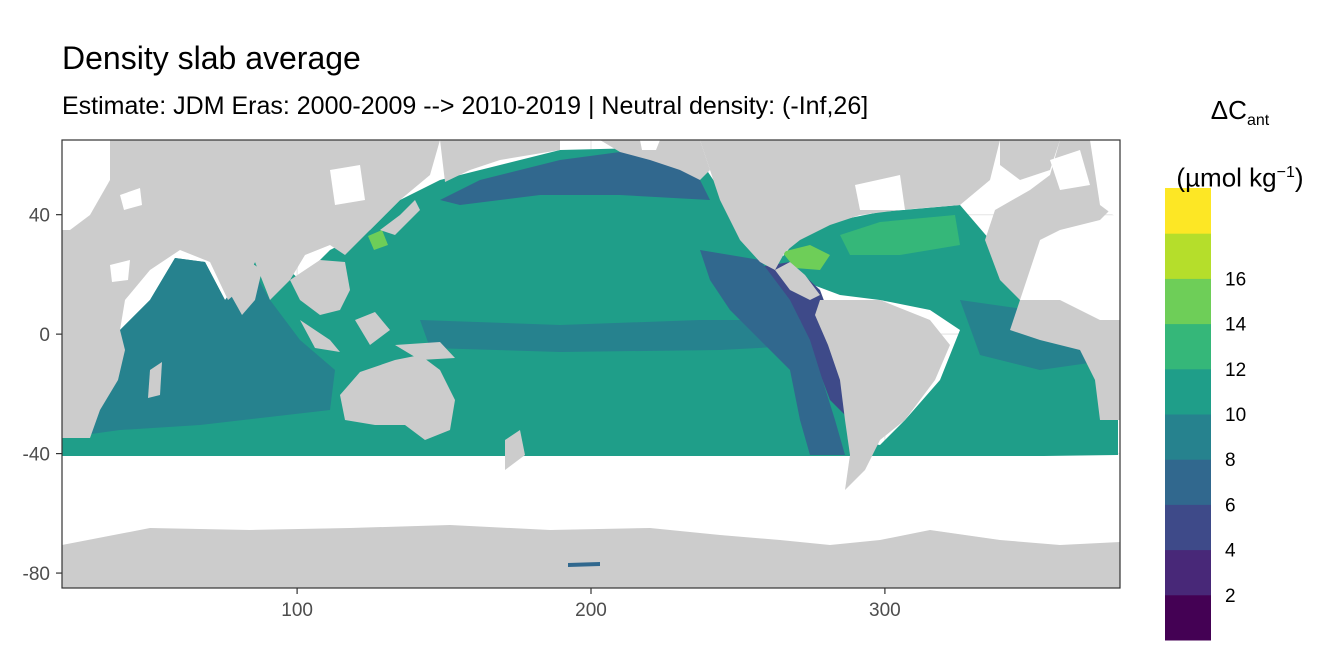 The image size is (1344, 672). Describe the element at coordinates (1230, 505) in the screenshot. I see `colorbar-label: 6` at that location.